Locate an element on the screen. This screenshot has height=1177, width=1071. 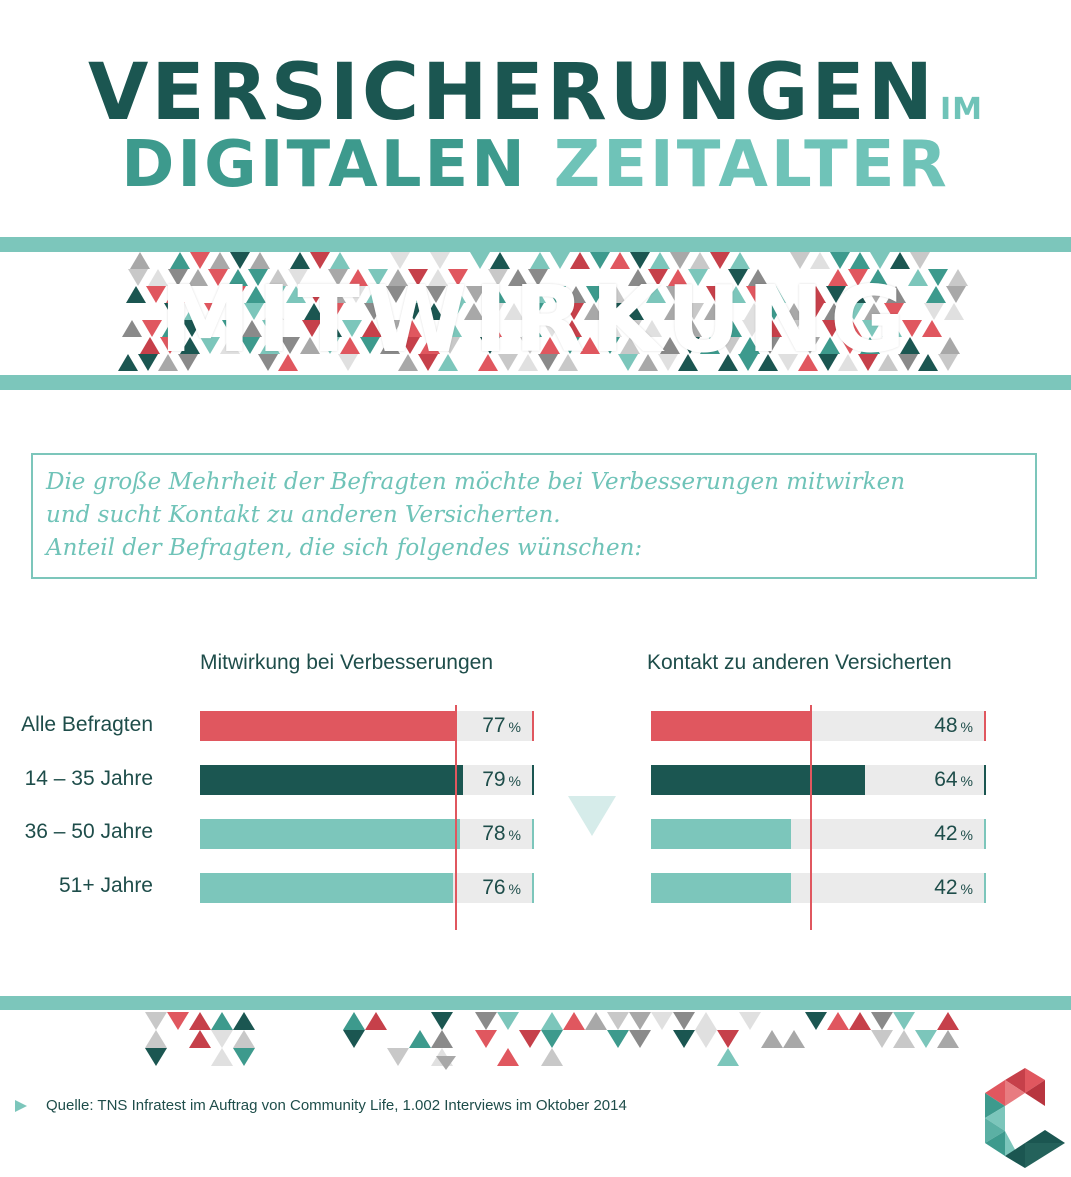
bar-value: 42 is located at coordinates (946, 887).